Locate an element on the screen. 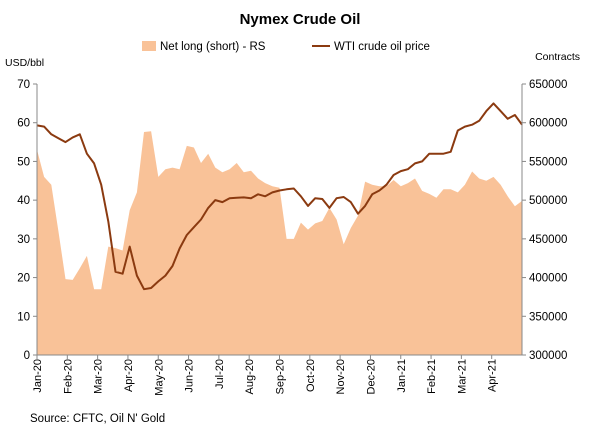 The width and height of the screenshot is (600, 433). x-tick-label: Jan-21 is located at coordinates (402, 376).